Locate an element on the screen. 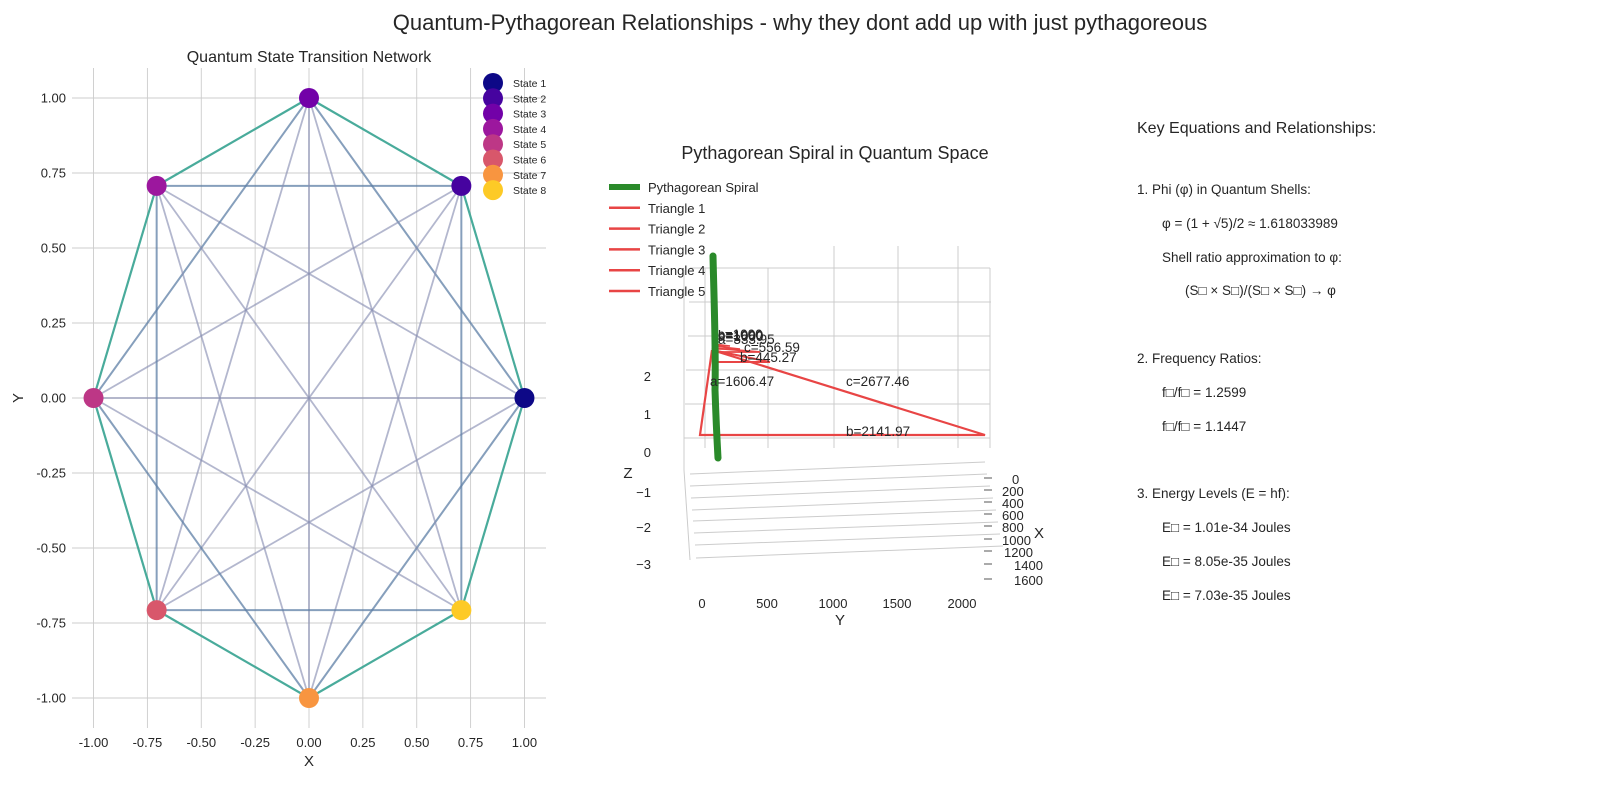 The height and width of the screenshot is (800, 1600). equation-line: E□ = 7.03e-35 Joules is located at coordinates (1226, 595).